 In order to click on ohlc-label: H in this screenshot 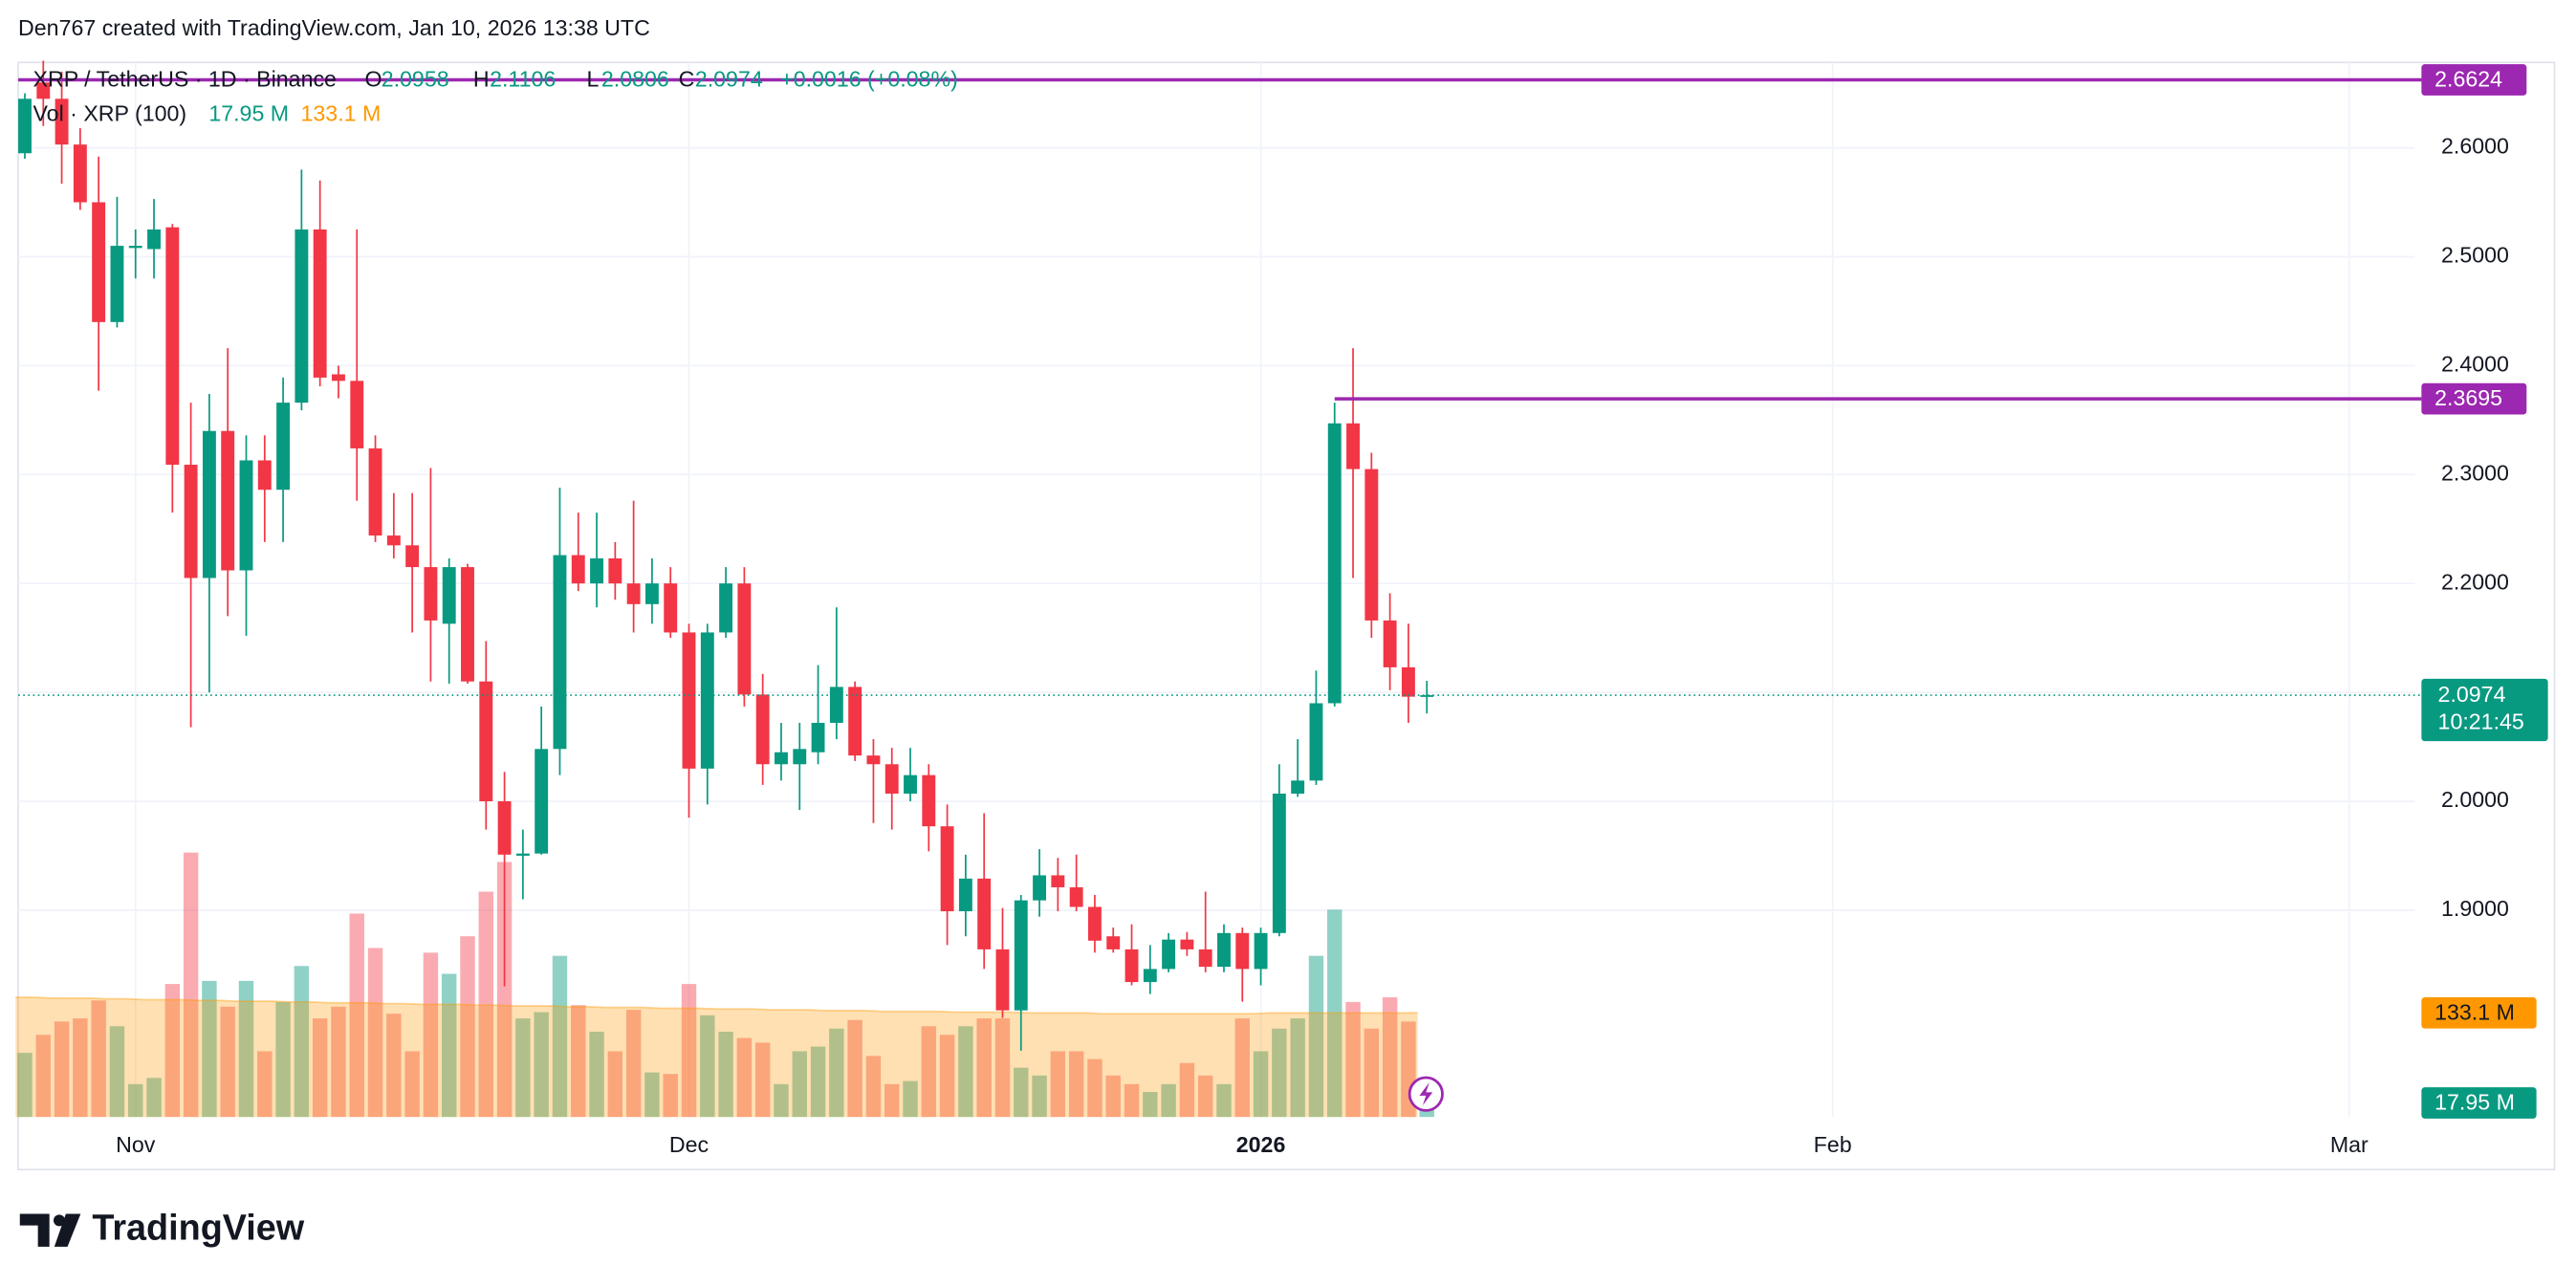, I will do `click(481, 78)`.